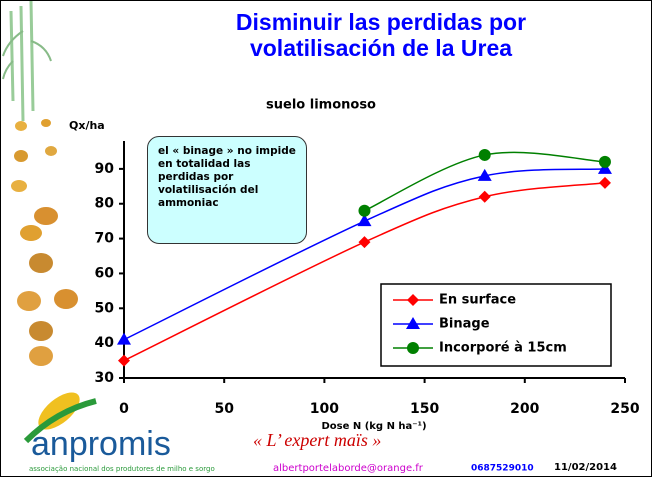 Image resolution: width=652 pixels, height=477 pixels. Describe the element at coordinates (105, 273) in the screenshot. I see `y-tick-label: 60` at that location.